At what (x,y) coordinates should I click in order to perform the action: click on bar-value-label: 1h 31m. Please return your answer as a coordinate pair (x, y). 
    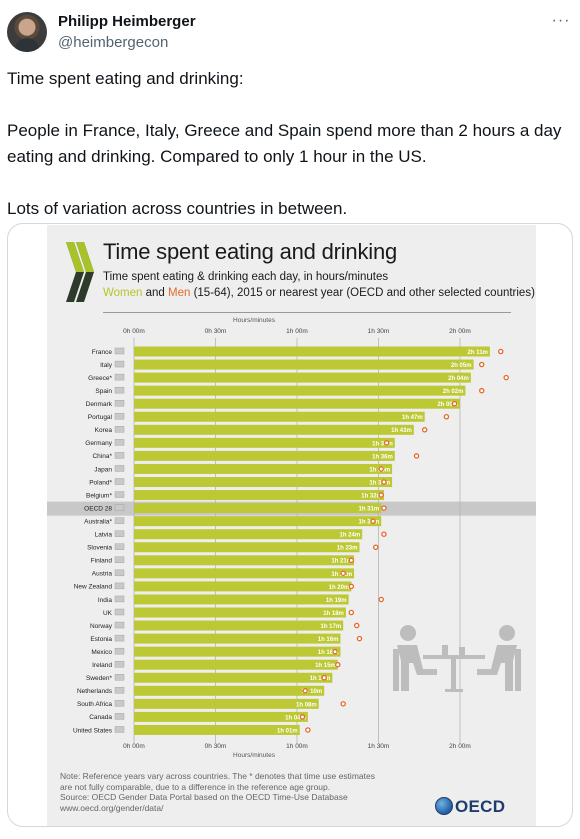
    Looking at the image, I should click on (369, 510).